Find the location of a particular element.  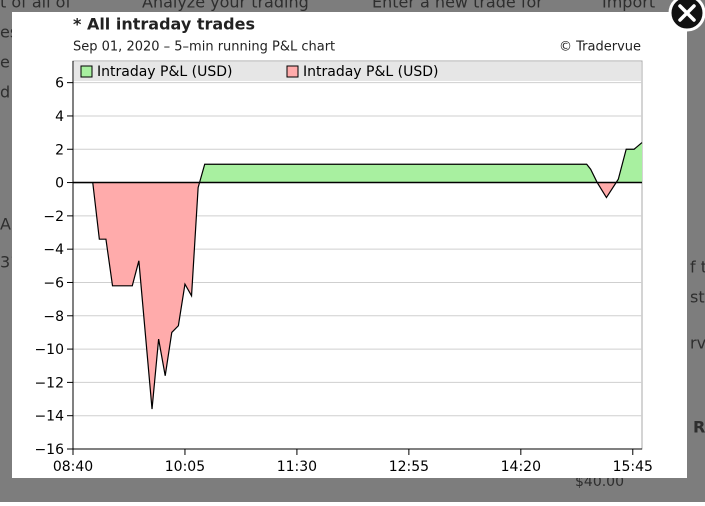

chart-title: * All intraday trades is located at coordinates (164, 24).